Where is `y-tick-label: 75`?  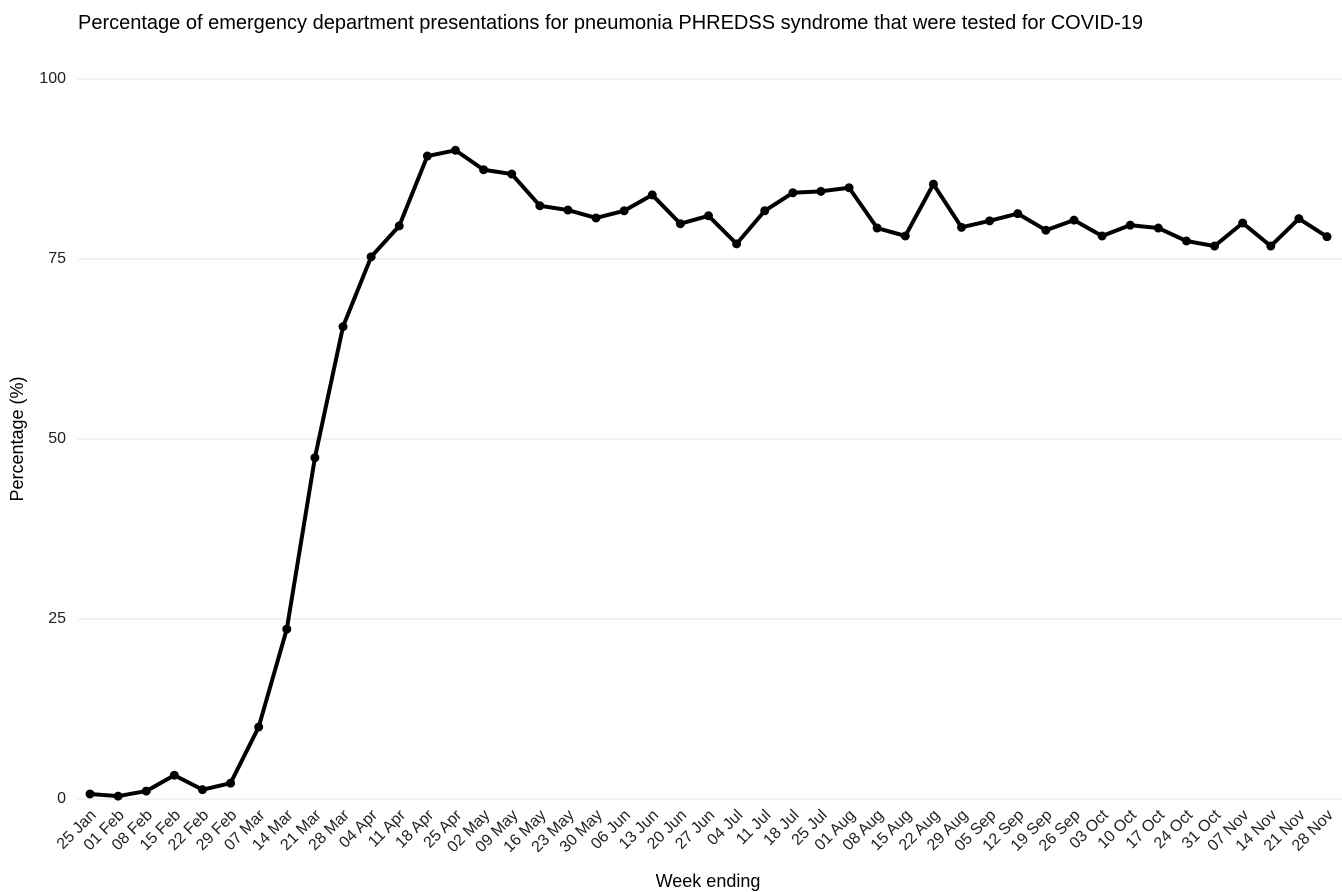
y-tick-label: 75 is located at coordinates (57, 258).